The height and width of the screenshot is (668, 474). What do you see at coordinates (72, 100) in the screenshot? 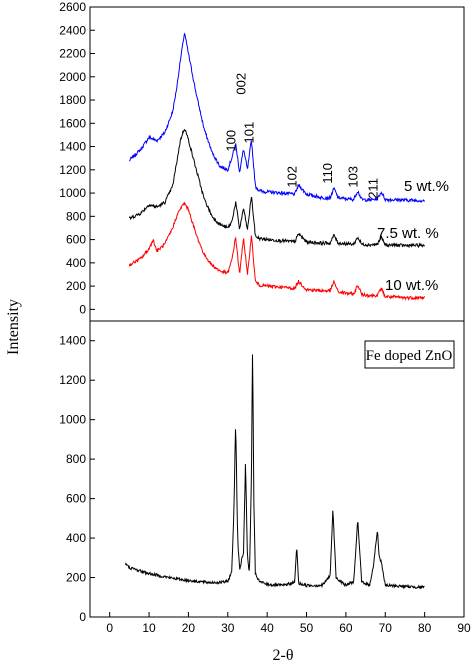
I see `y-tick-label: 1800` at bounding box center [72, 100].